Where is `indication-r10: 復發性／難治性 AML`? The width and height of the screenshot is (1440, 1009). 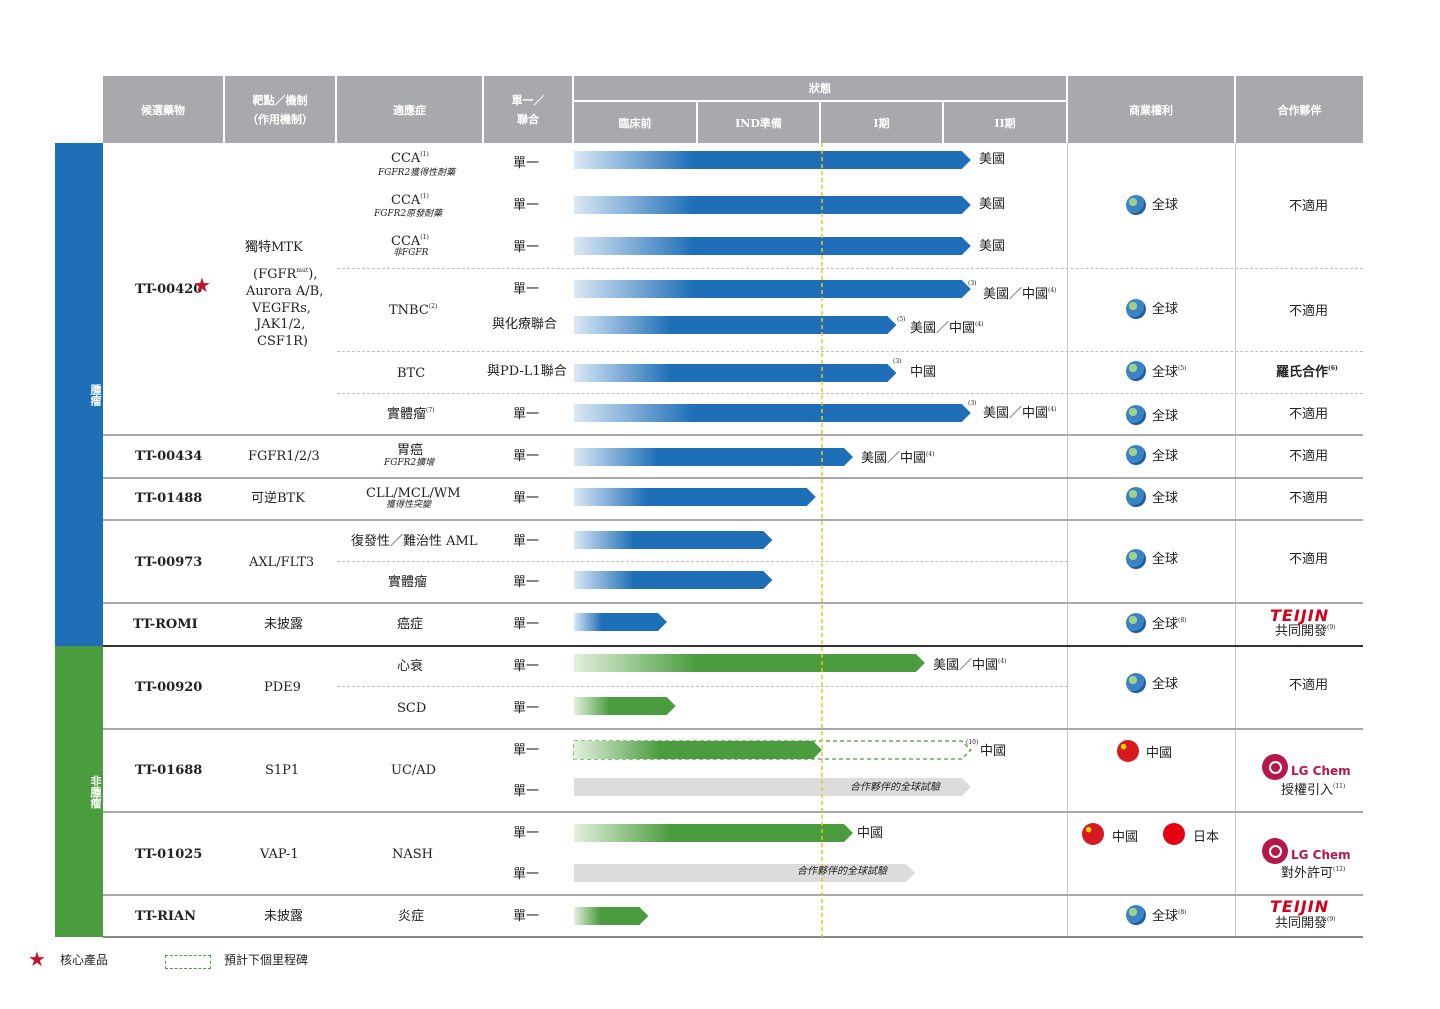 indication-r10: 復發性／難治性 AML is located at coordinates (414, 541).